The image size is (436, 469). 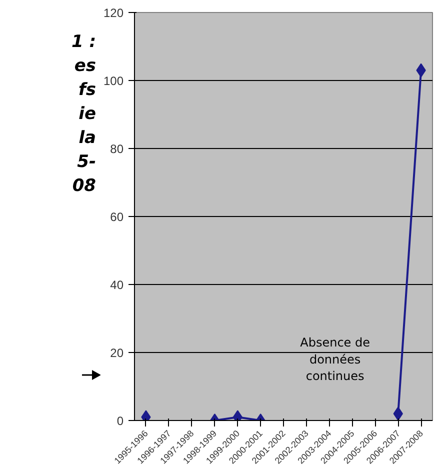 I want to click on y-tick-label: 40, so click(x=117, y=285).